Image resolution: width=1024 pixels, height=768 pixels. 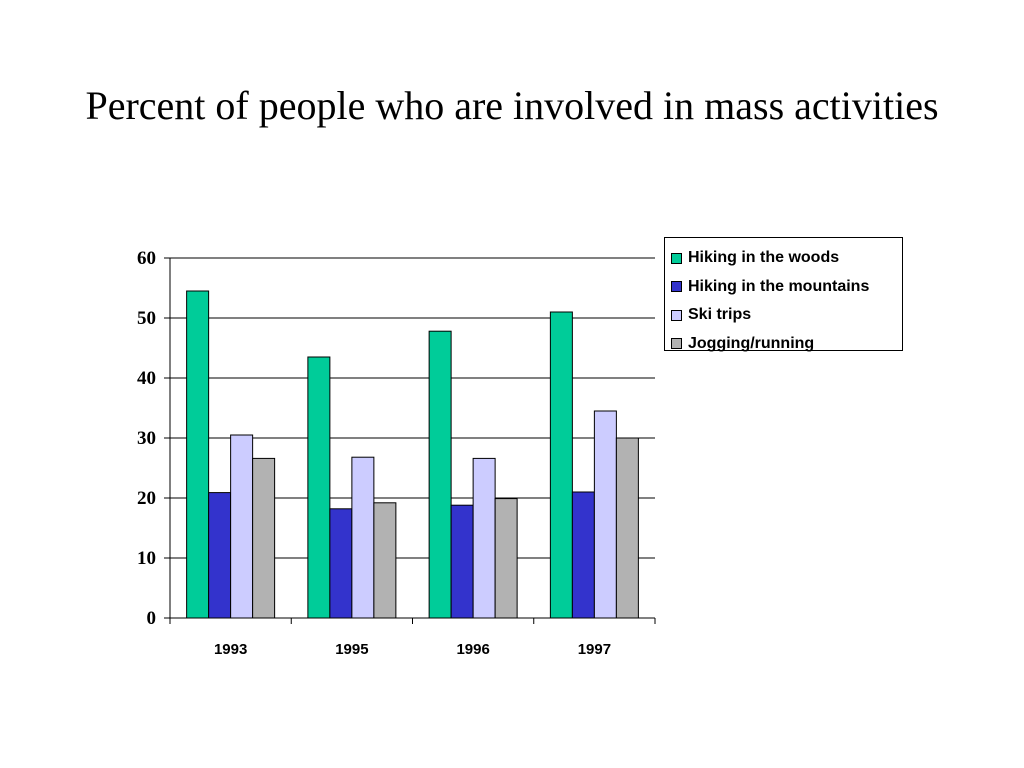 I want to click on bar-jogging-running-1997, so click(x=627, y=528).